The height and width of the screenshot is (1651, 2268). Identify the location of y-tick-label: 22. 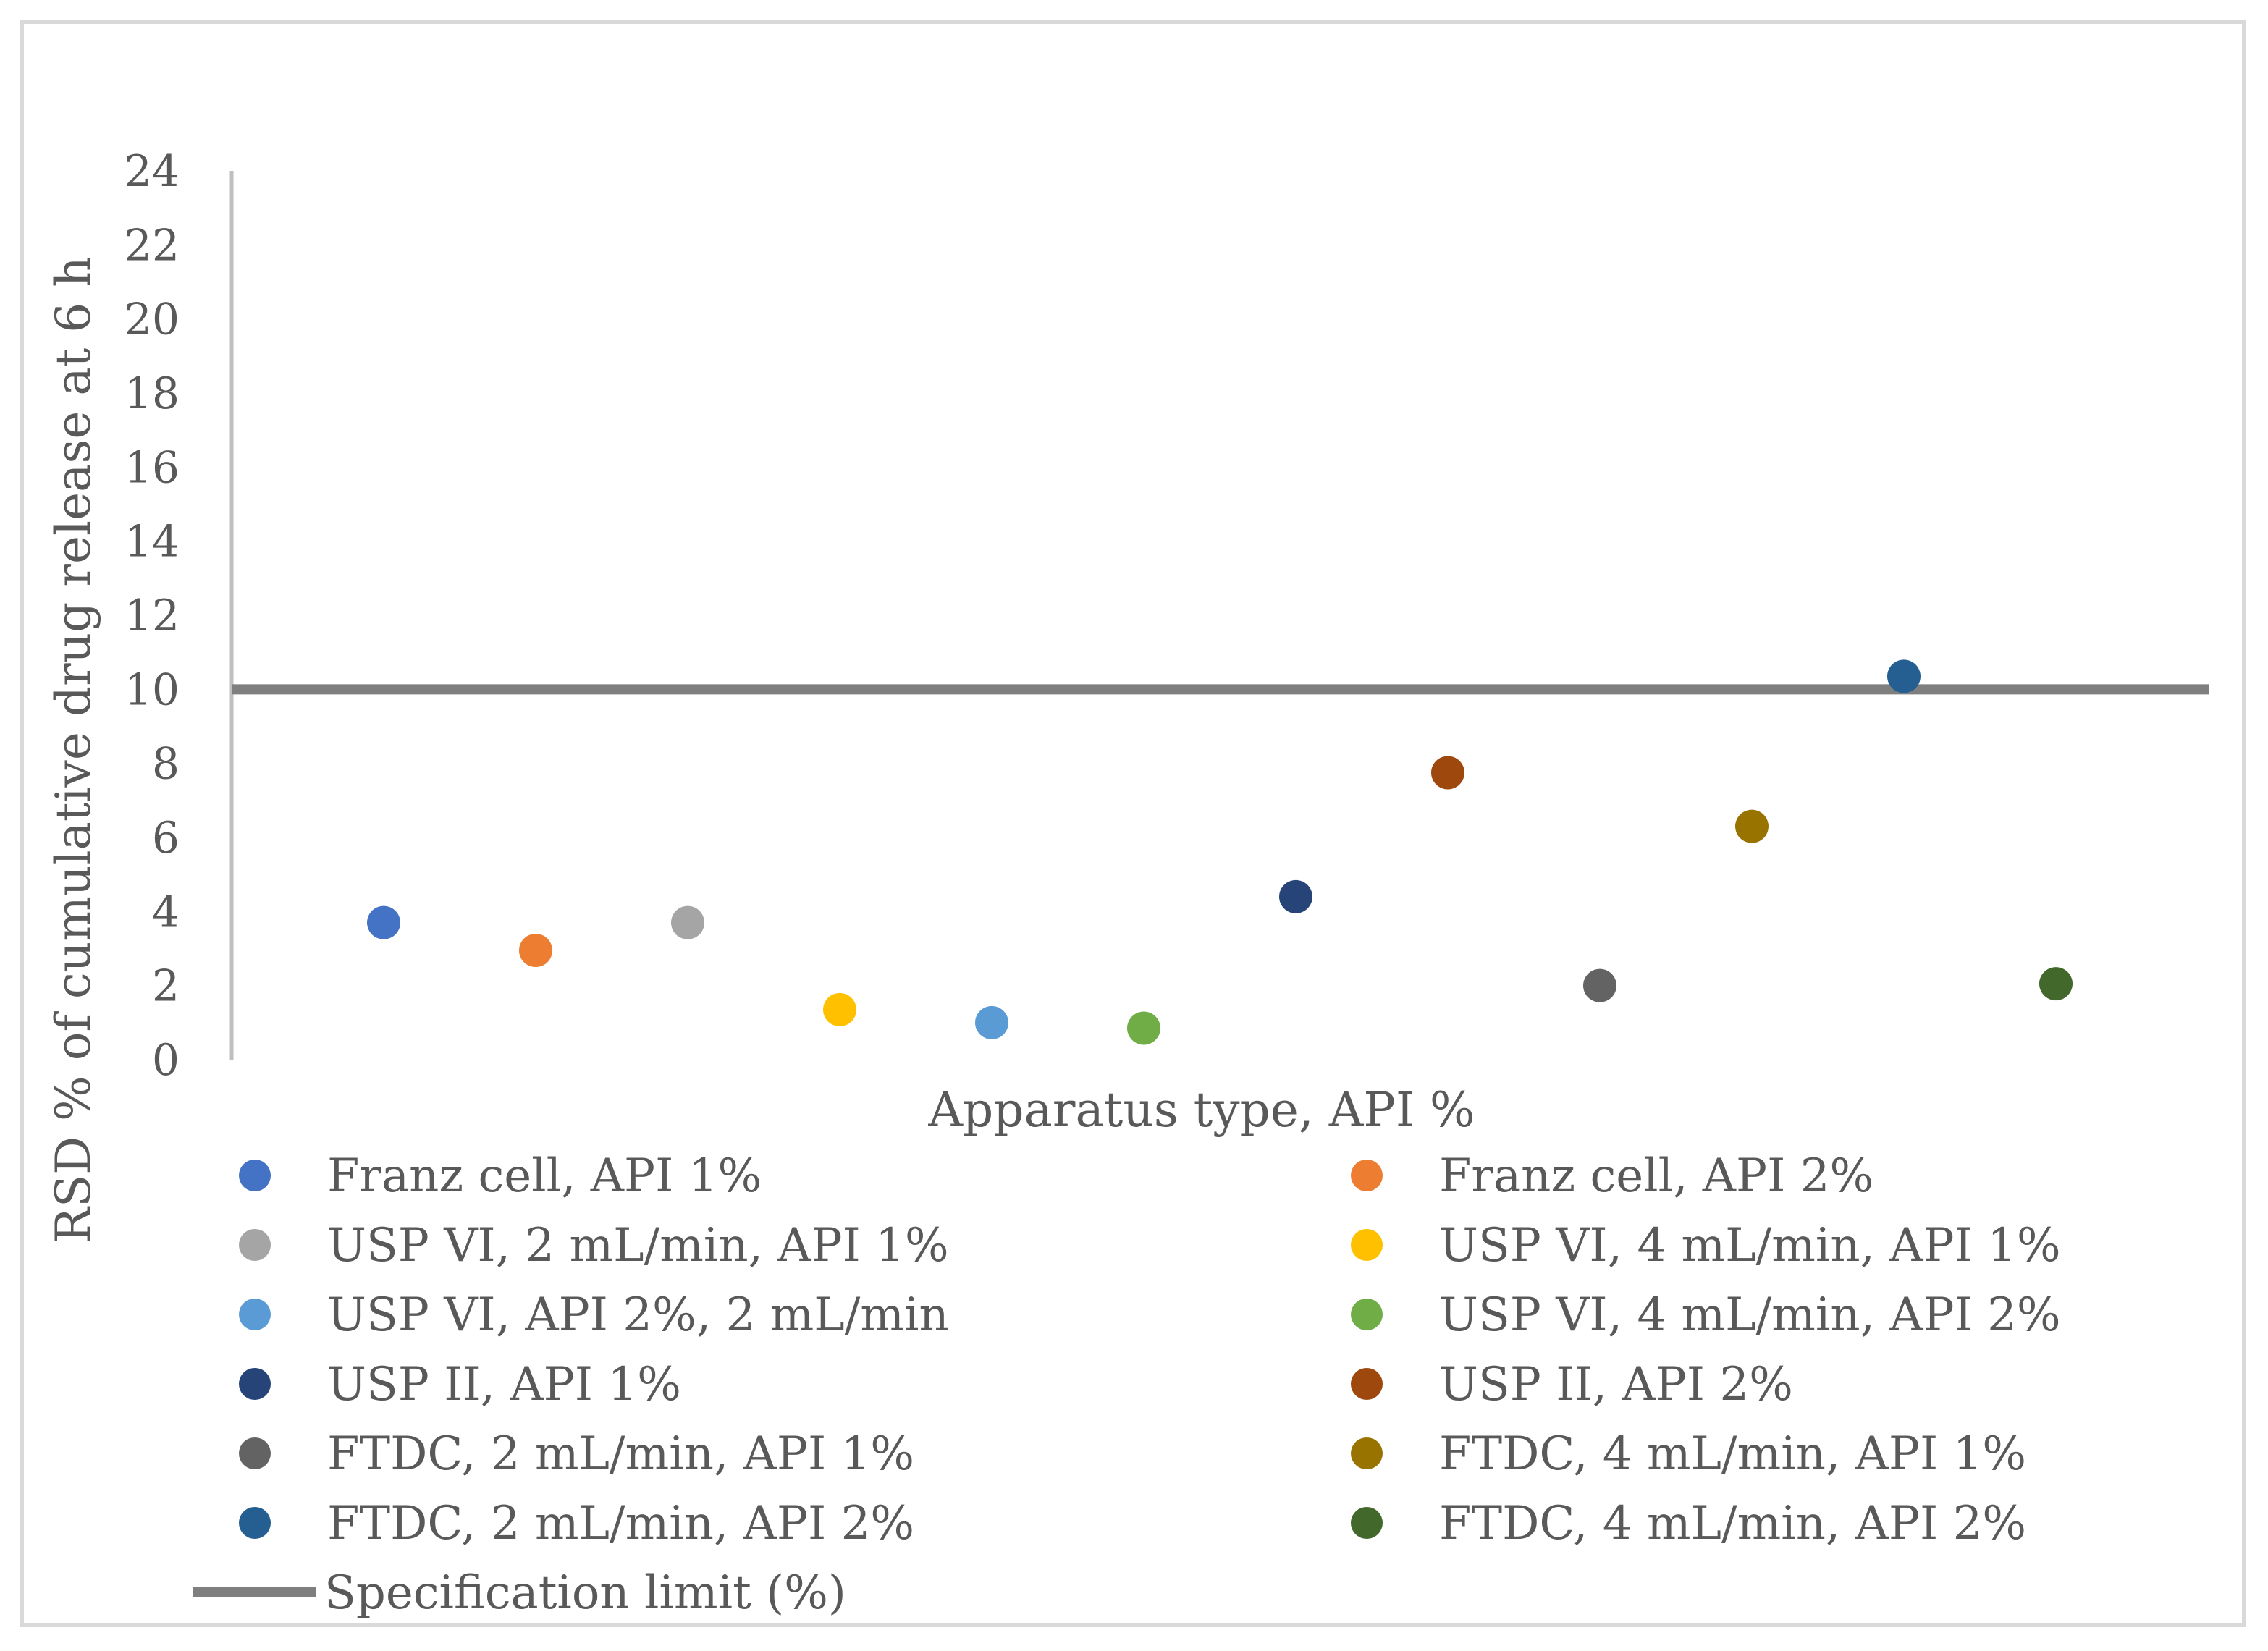
(152, 245).